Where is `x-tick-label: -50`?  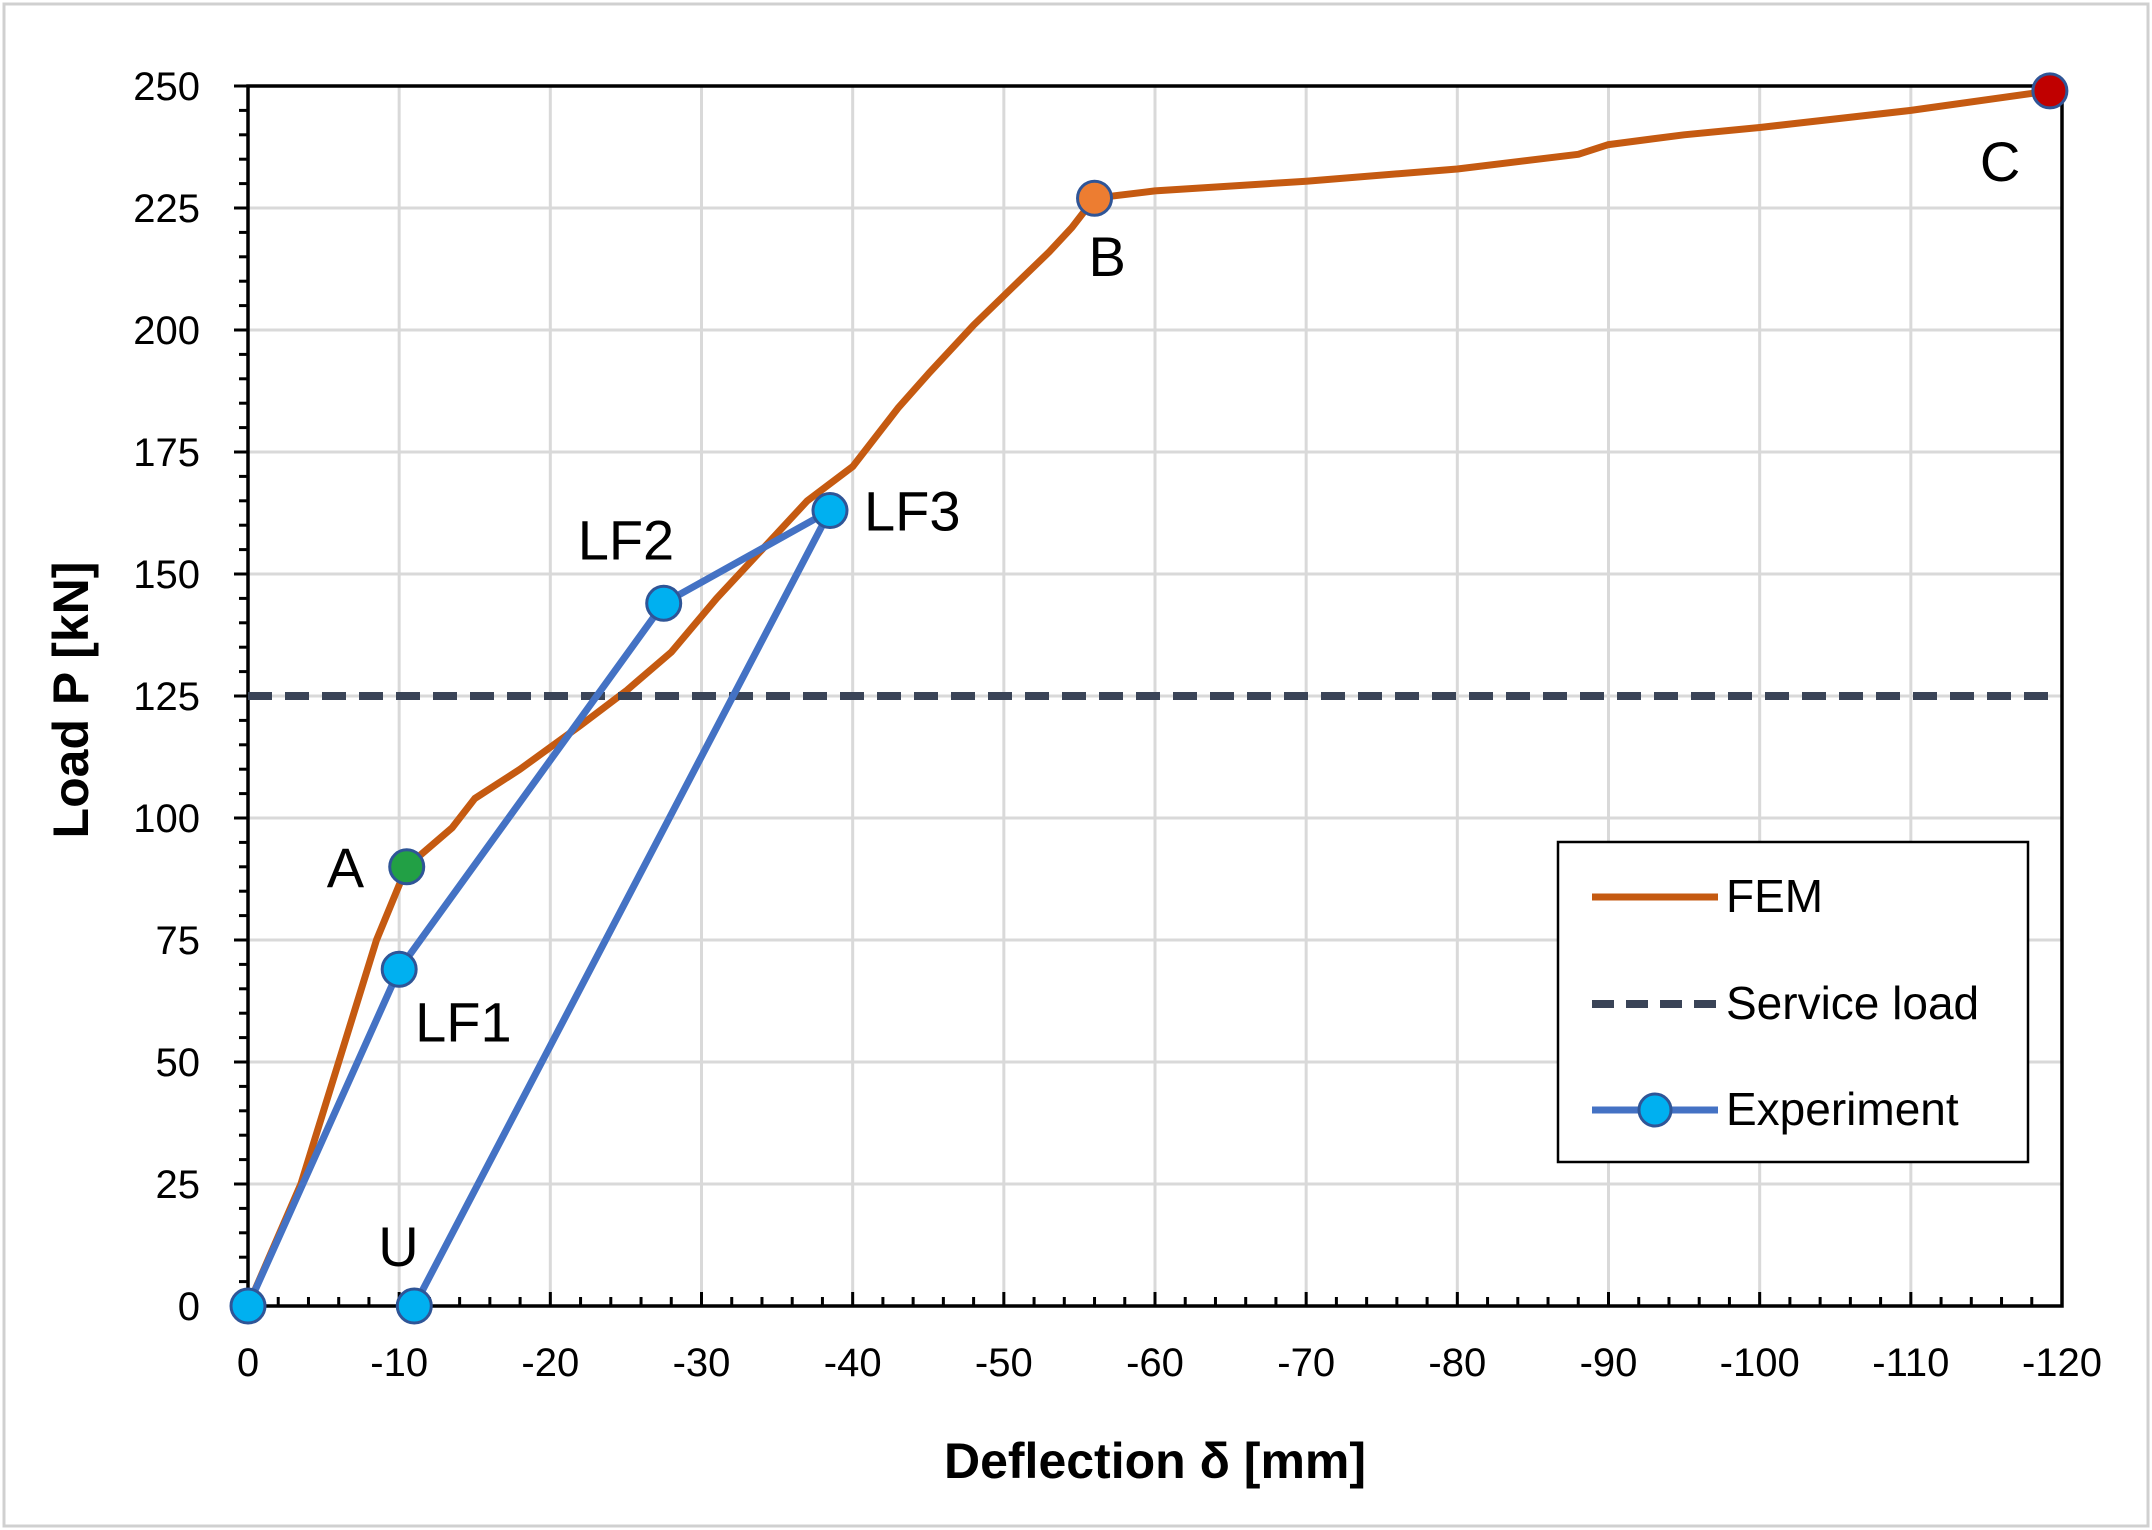
x-tick-label: -50 is located at coordinates (1004, 1363).